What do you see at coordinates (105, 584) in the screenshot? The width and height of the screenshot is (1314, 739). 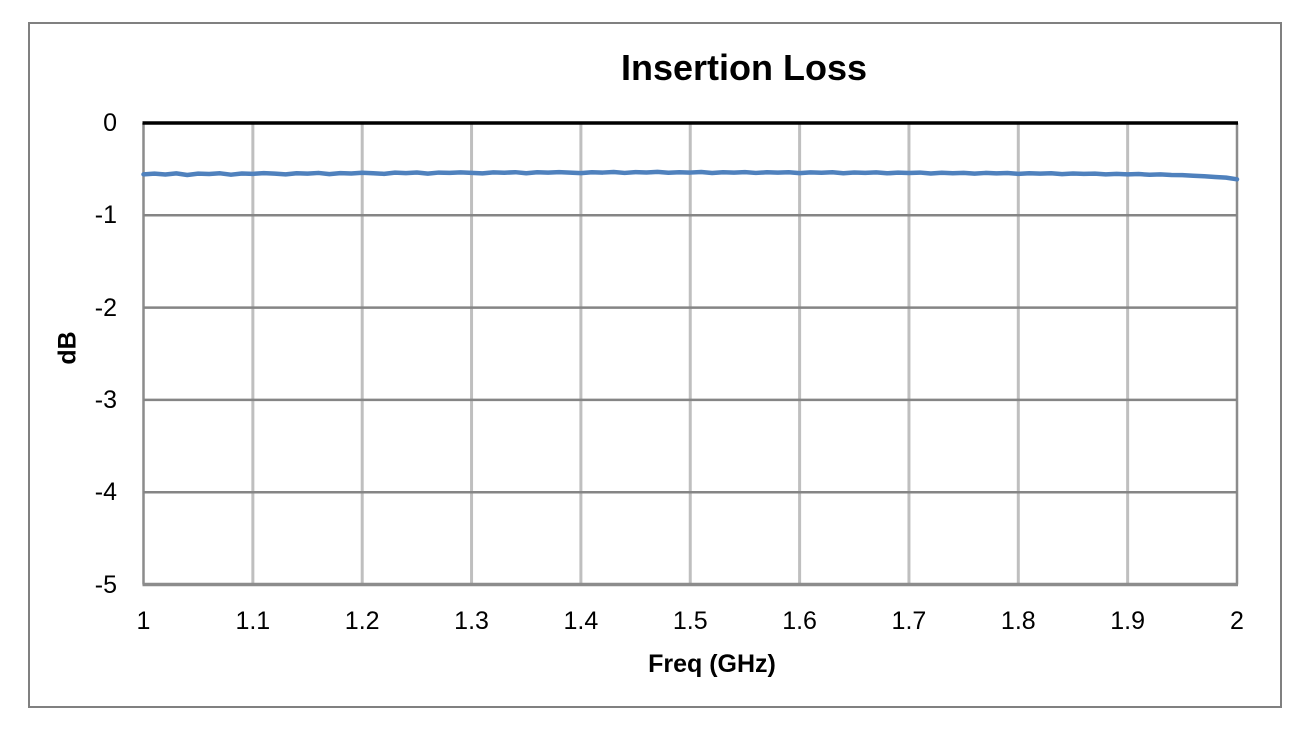 I see `y-tick-label: -5` at bounding box center [105, 584].